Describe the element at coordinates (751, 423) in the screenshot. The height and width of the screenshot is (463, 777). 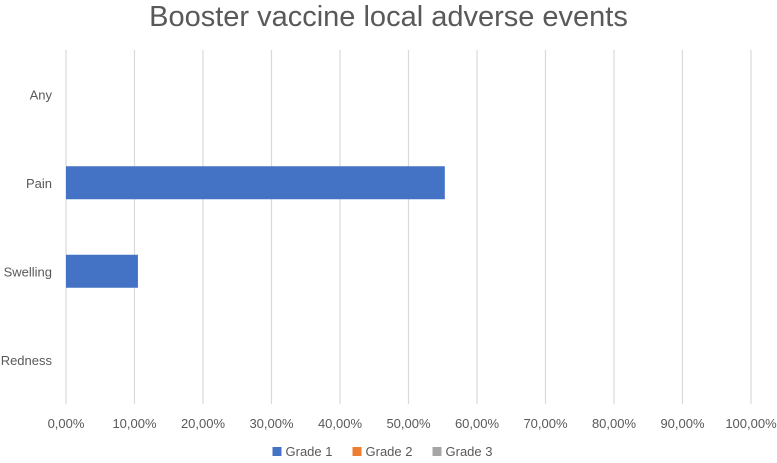
I see `x-tick-label: 100,00%` at that location.